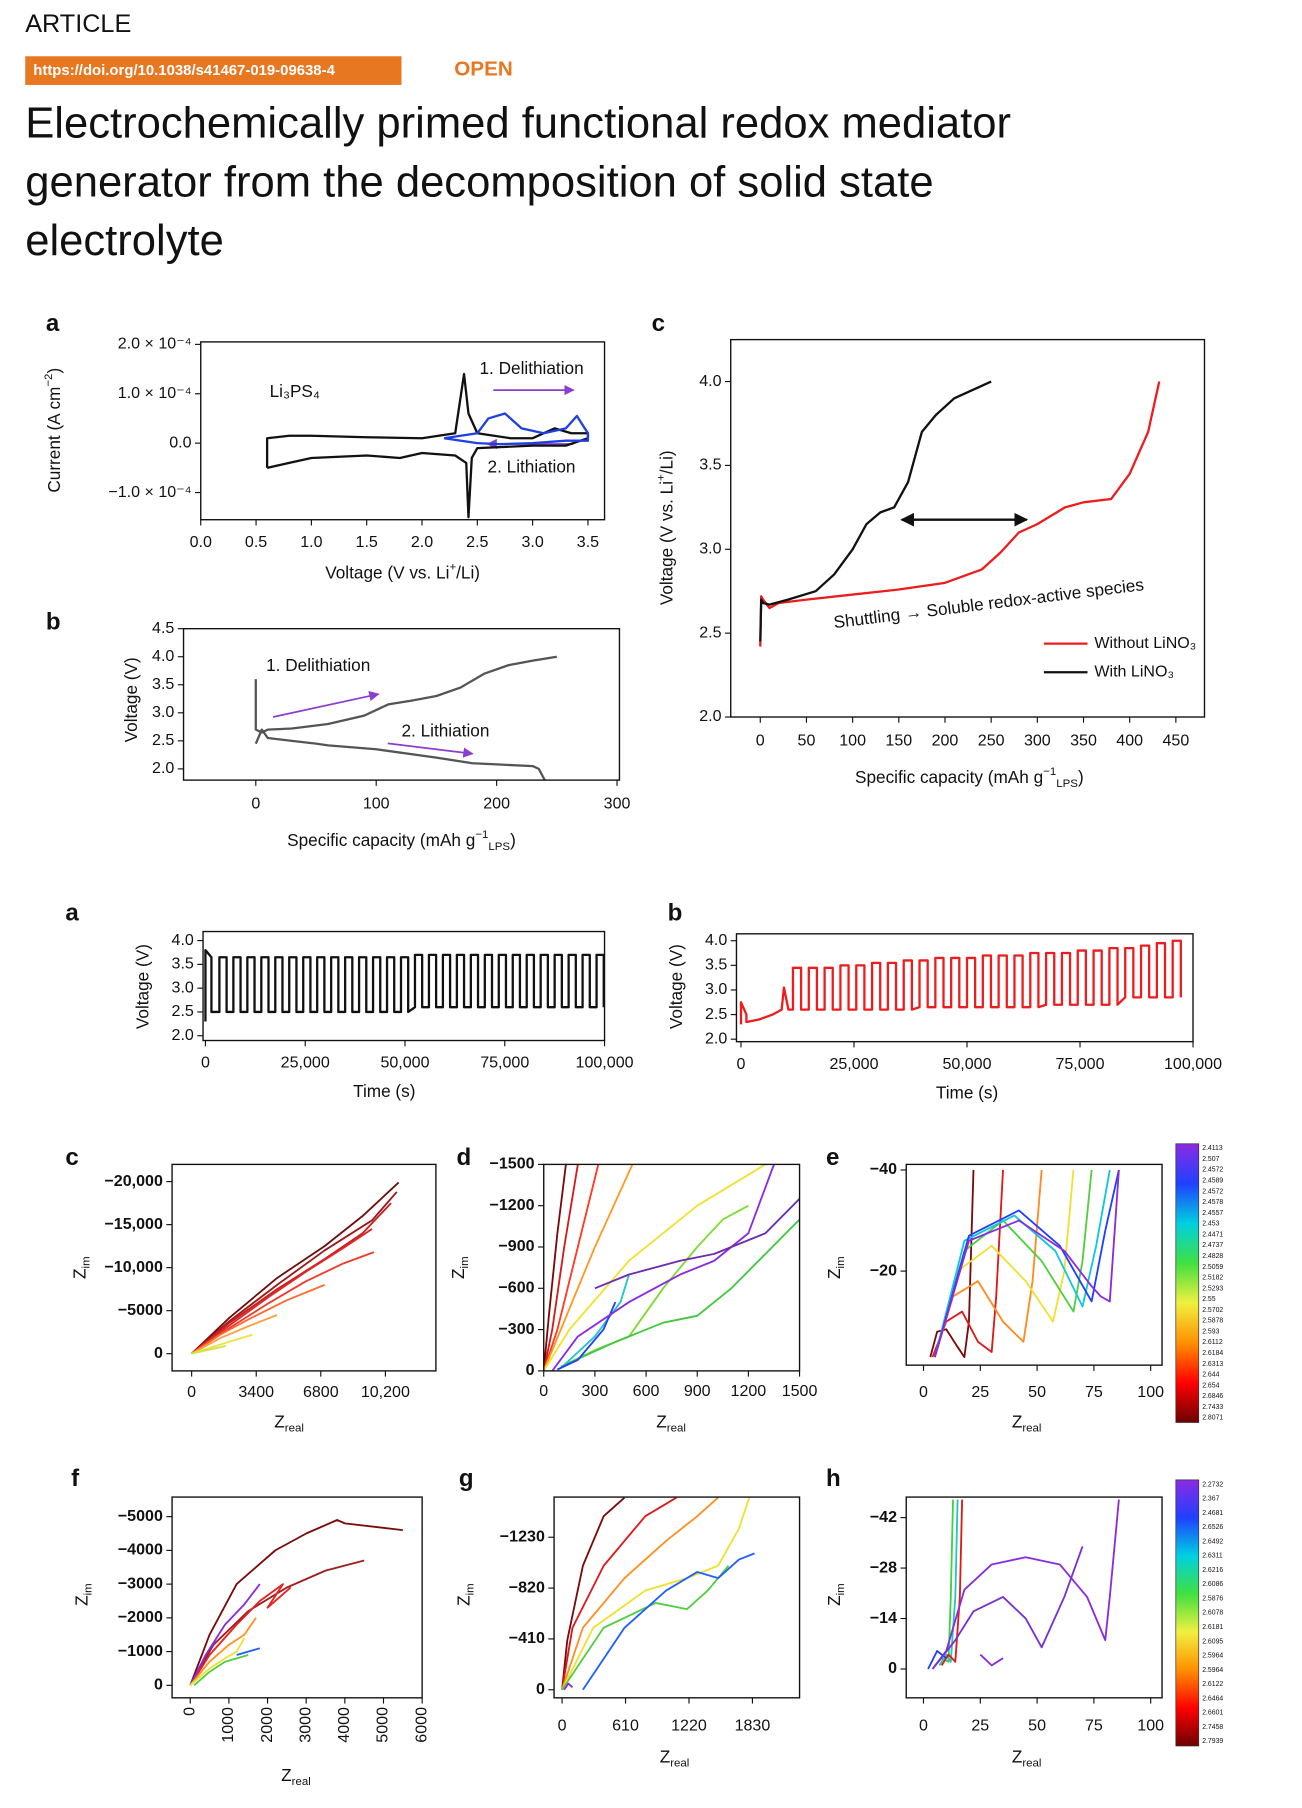  What do you see at coordinates (967, 1092) in the screenshot?
I see `label-part: Time (s)` at bounding box center [967, 1092].